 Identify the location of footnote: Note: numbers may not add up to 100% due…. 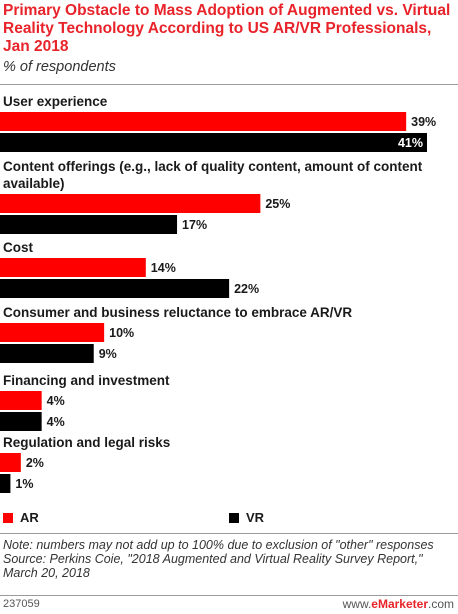
(229, 559).